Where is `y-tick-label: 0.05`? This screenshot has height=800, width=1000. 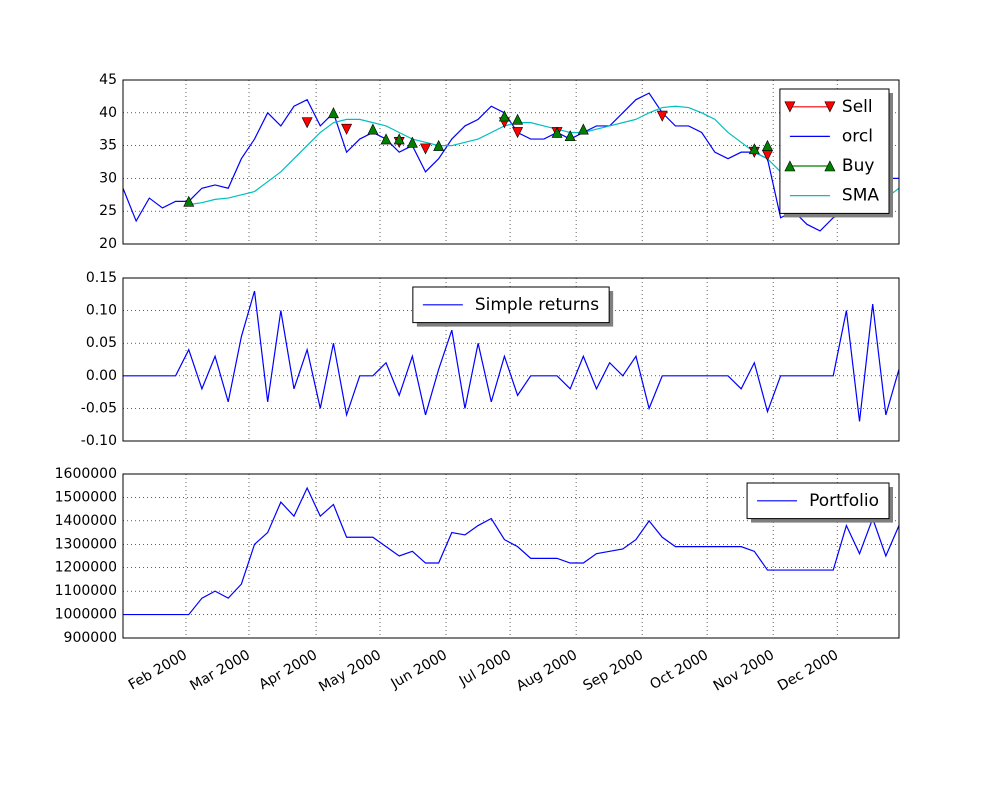
y-tick-label: 0.05 is located at coordinates (101, 343).